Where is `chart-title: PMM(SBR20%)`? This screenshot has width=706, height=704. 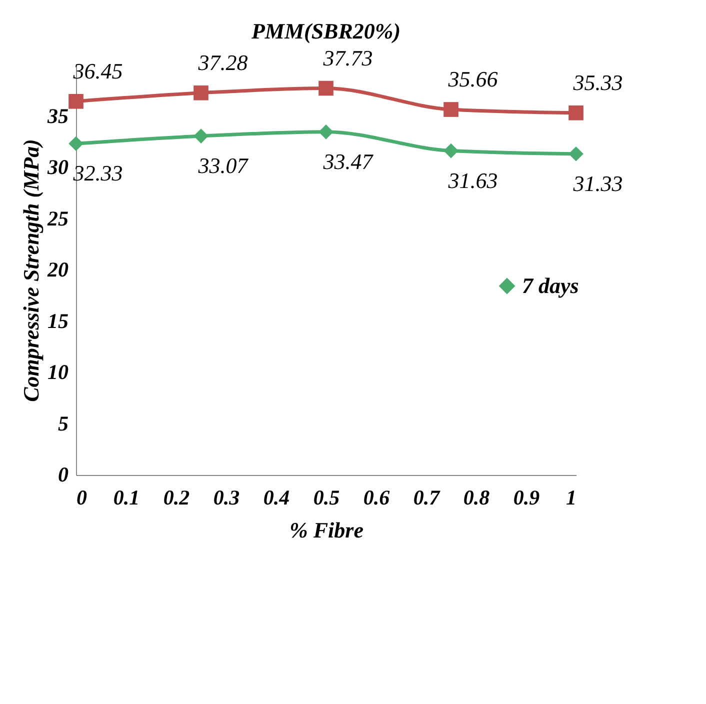 chart-title: PMM(SBR20%) is located at coordinates (325, 31).